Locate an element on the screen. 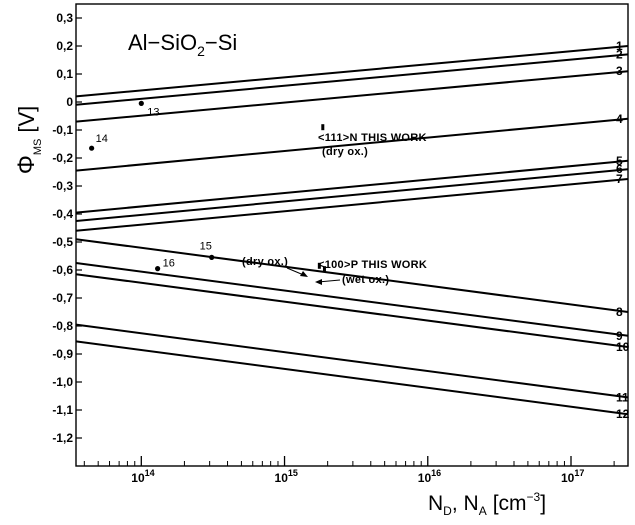 This screenshot has height=525, width=635. chart-title-part1: Al−SiO is located at coordinates (162, 42).